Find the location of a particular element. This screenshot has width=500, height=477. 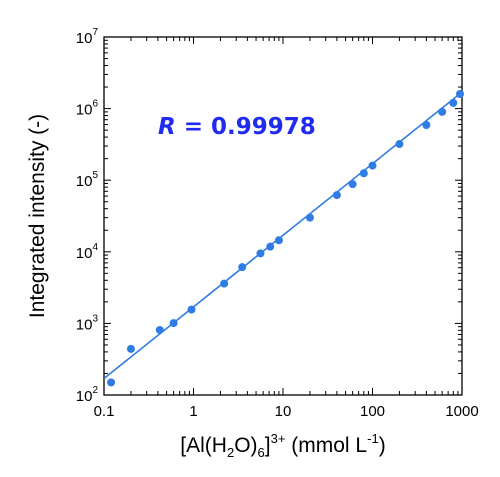

x-tick-label: 10 is located at coordinates (283, 411).